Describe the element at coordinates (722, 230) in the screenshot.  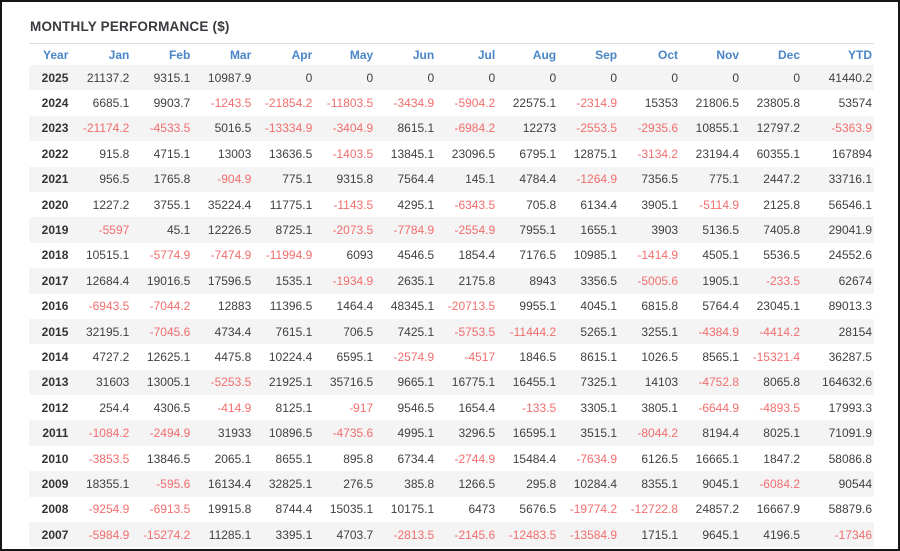
I see `value-cell: 5136.5` at that location.